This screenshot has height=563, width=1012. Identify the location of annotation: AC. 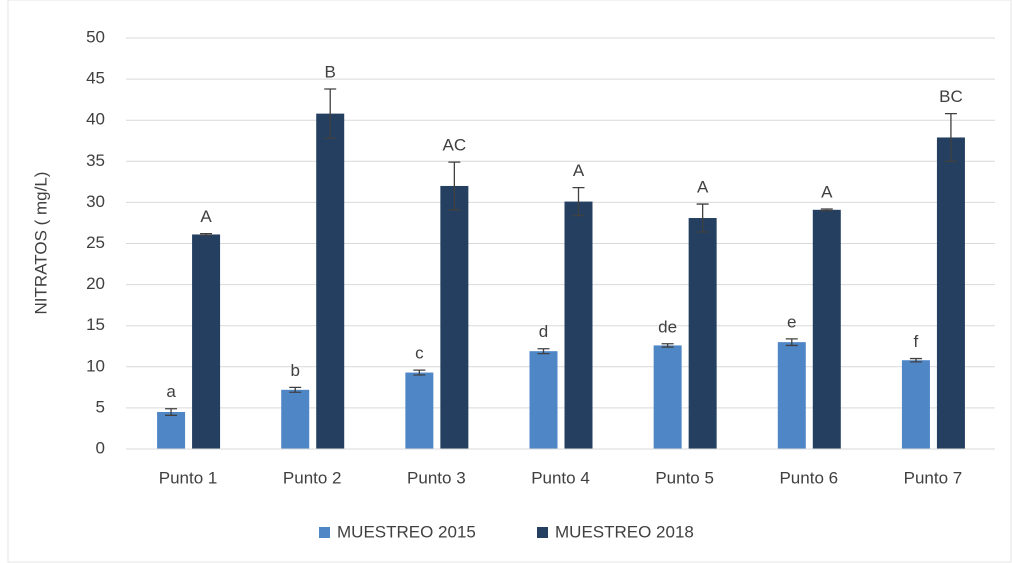
(455, 145).